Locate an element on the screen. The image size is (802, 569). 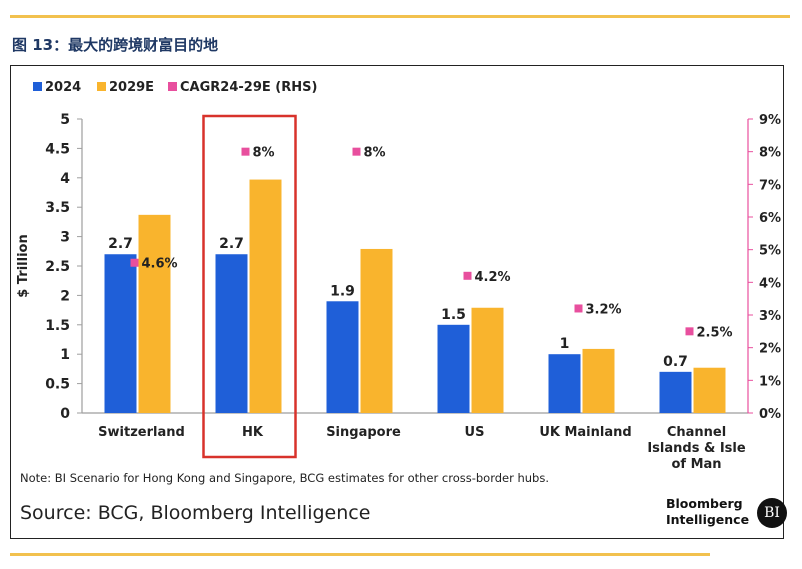
bloomberg-intelligence-logo: Bloomberg Intelligence is located at coordinates (707, 512).